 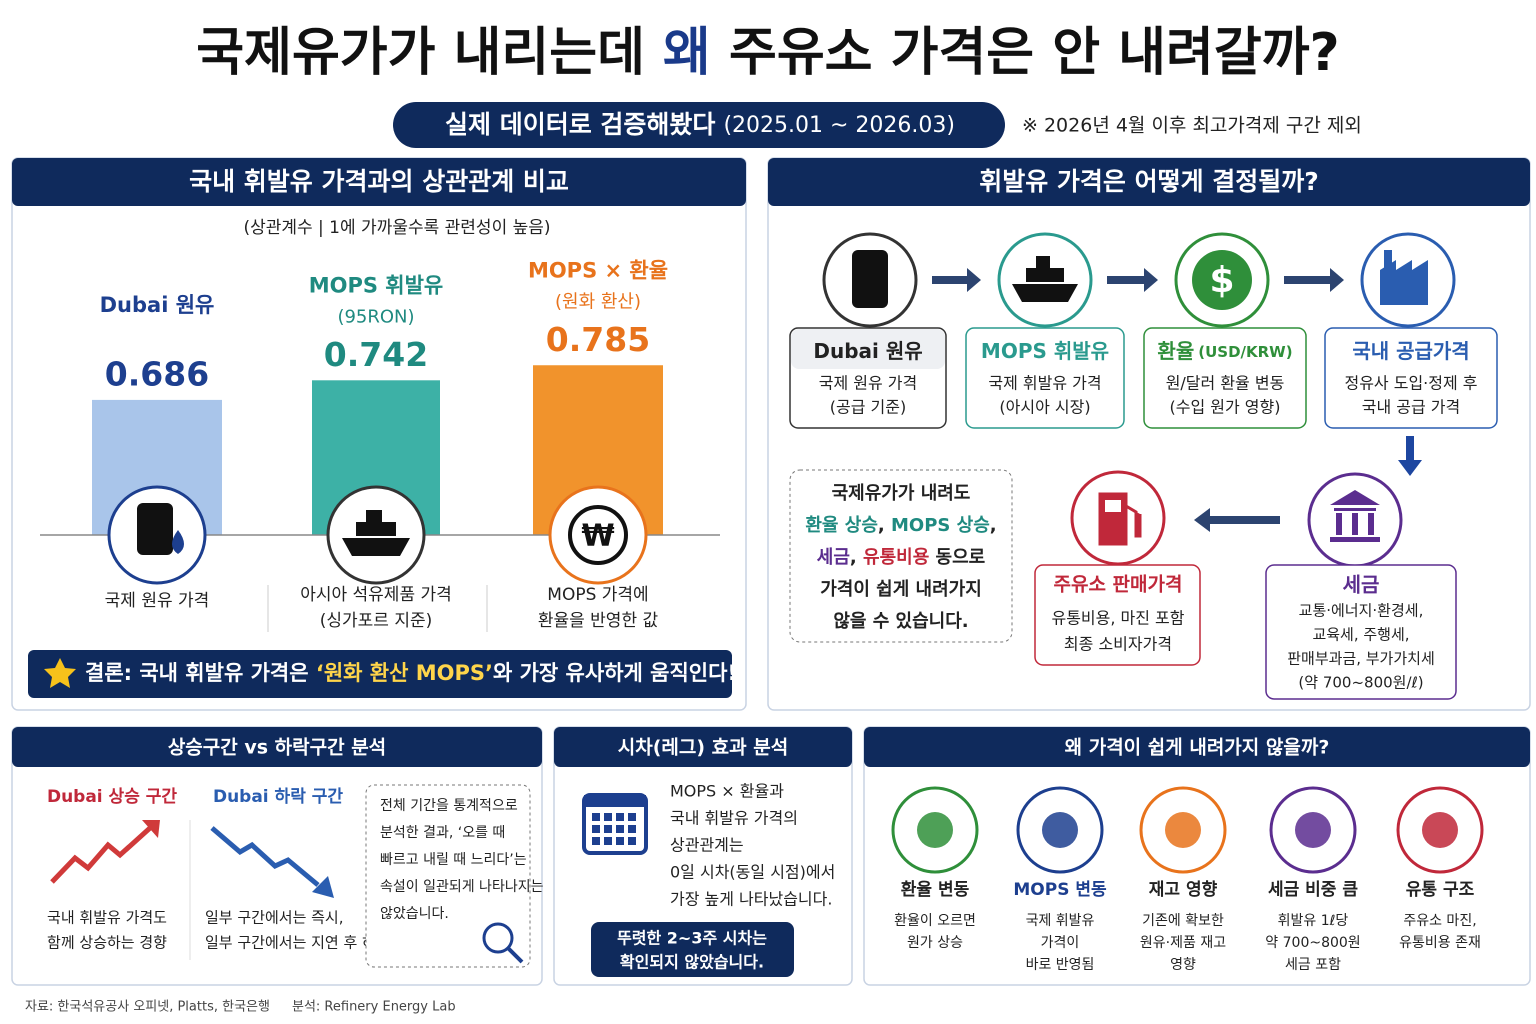 I want to click on station-line: 유통비용, 마진 포함, so click(x=1117, y=618).